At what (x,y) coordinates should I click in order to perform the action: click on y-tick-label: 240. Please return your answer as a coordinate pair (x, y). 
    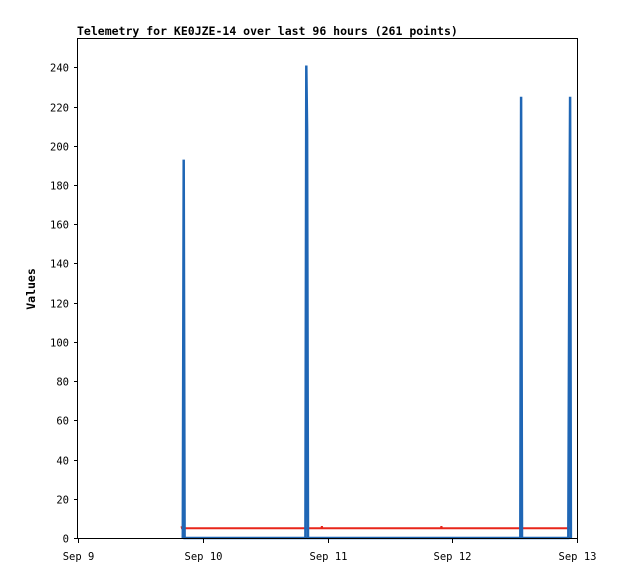
    Looking at the image, I should click on (59, 69).